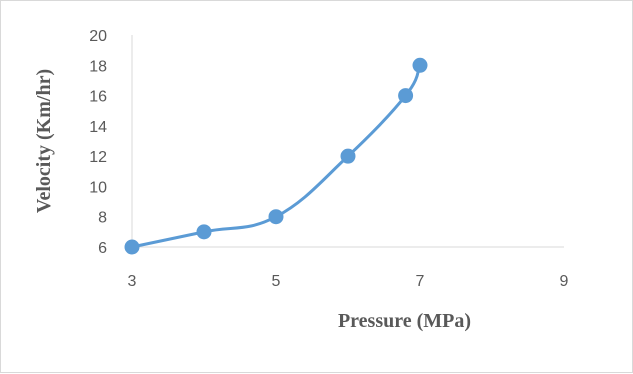 Image resolution: width=633 pixels, height=374 pixels. Describe the element at coordinates (98, 157) in the screenshot. I see `y-tick-label: 12` at that location.